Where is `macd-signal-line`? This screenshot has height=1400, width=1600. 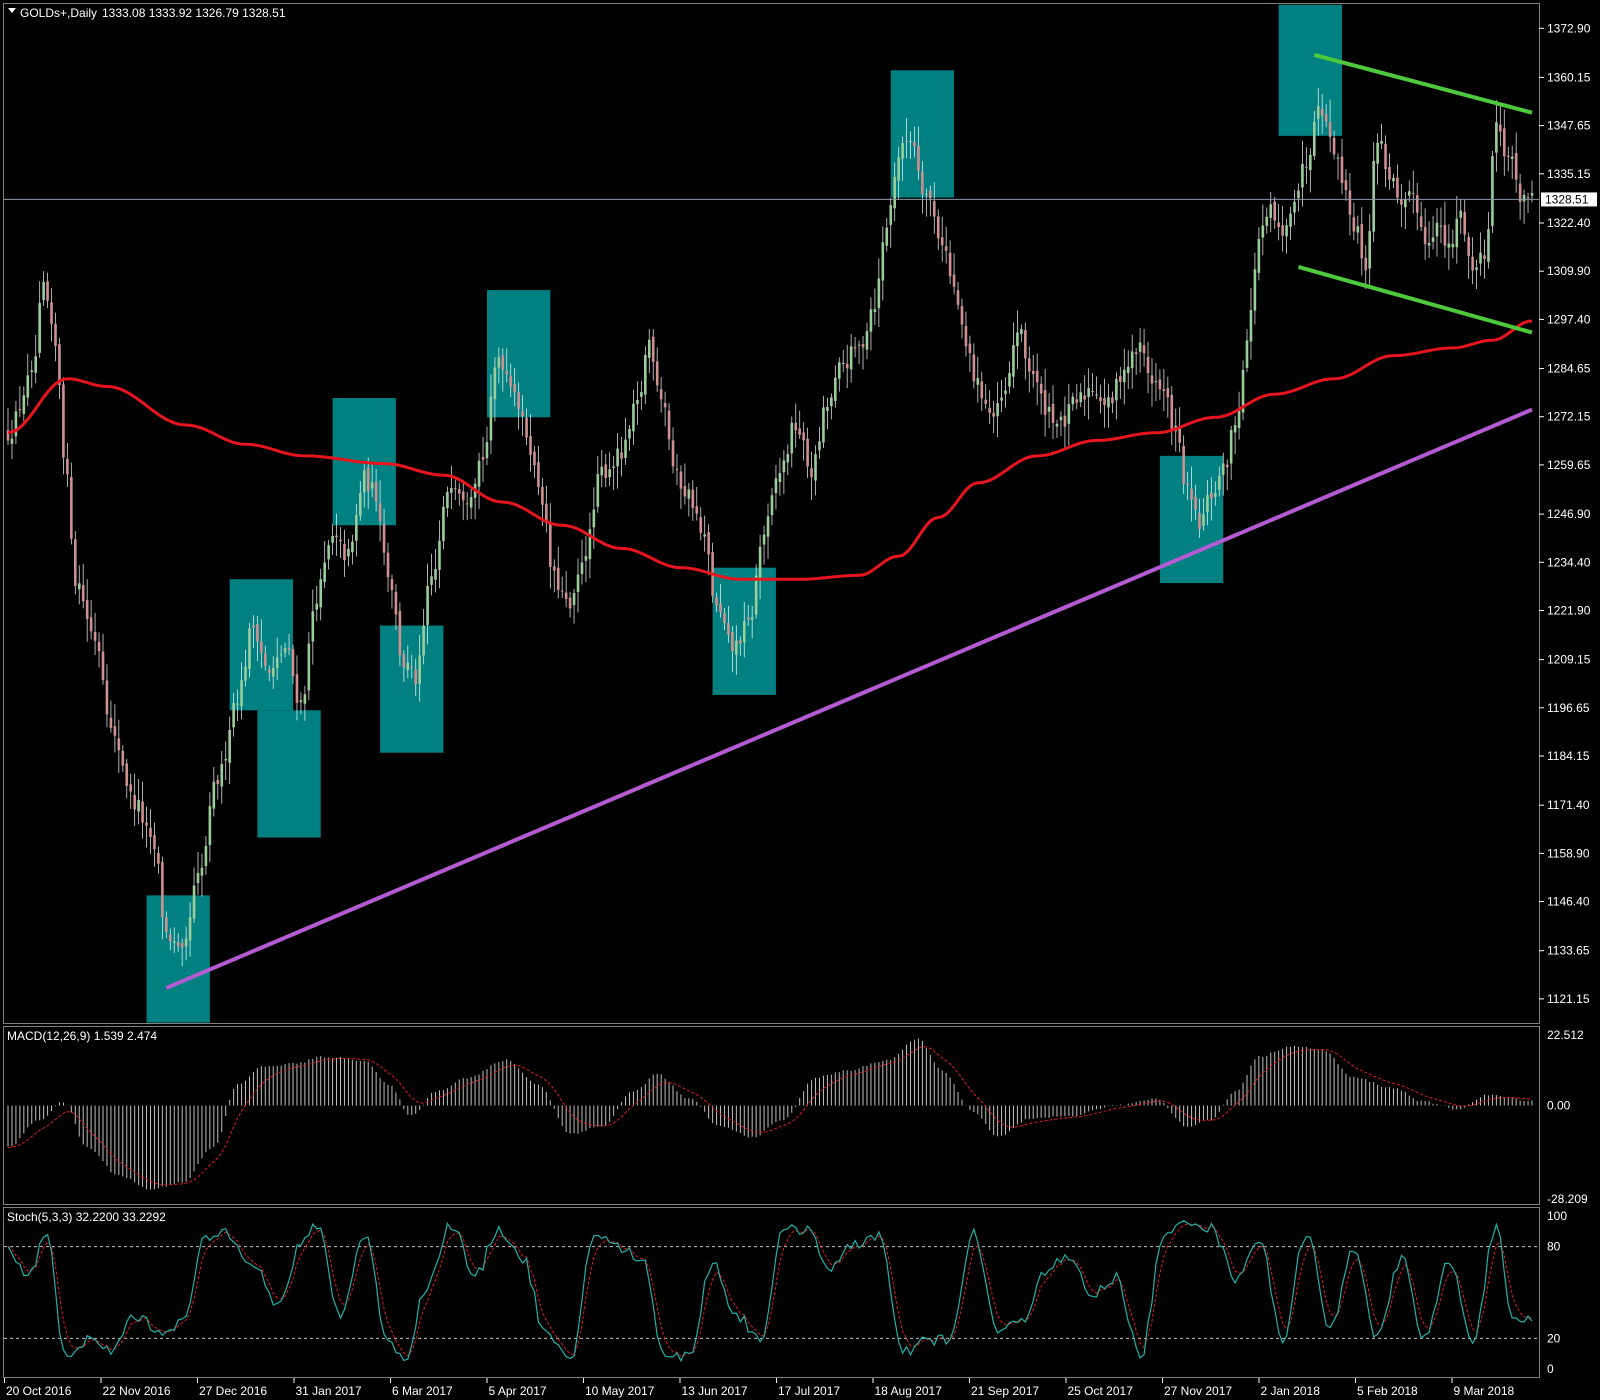
macd-signal-line is located at coordinates (770, 1116).